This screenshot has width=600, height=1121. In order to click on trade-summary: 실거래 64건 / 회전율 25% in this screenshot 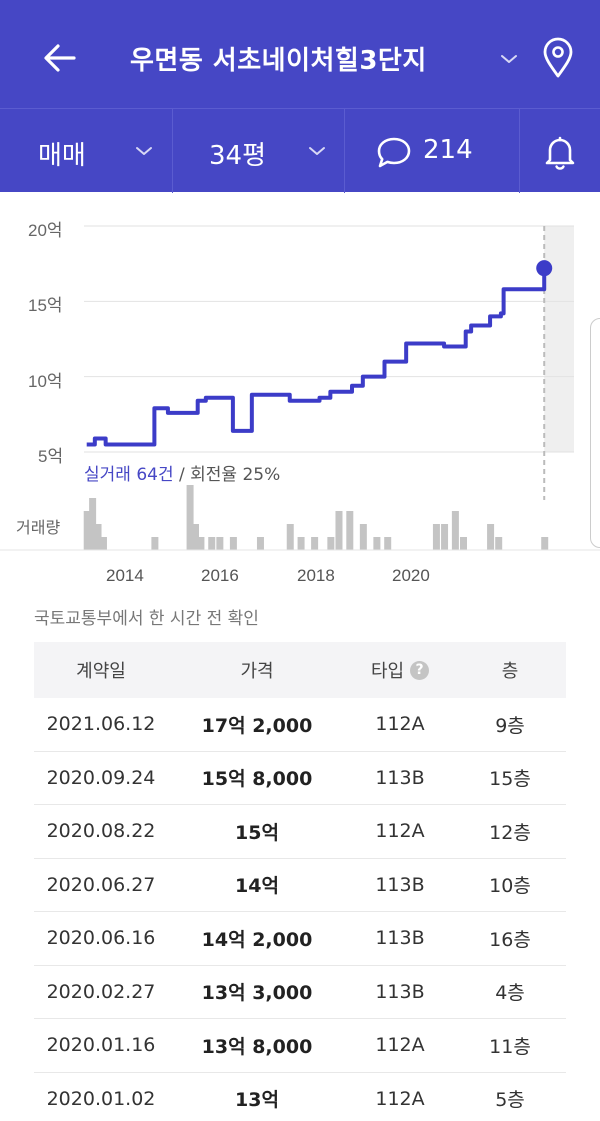, I will do `click(182, 472)`.